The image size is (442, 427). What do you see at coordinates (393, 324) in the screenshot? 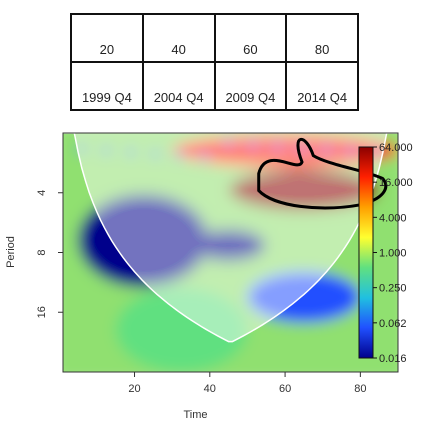
I see `colorbar-tick-label: 0.062` at bounding box center [393, 324].